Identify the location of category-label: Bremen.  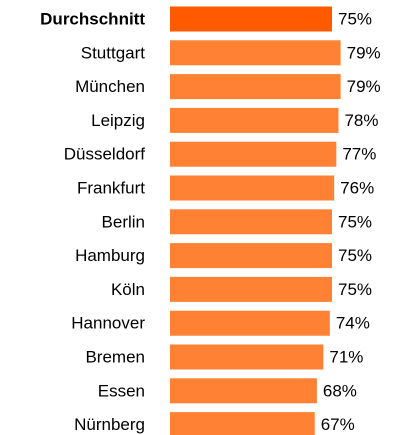
(115, 356).